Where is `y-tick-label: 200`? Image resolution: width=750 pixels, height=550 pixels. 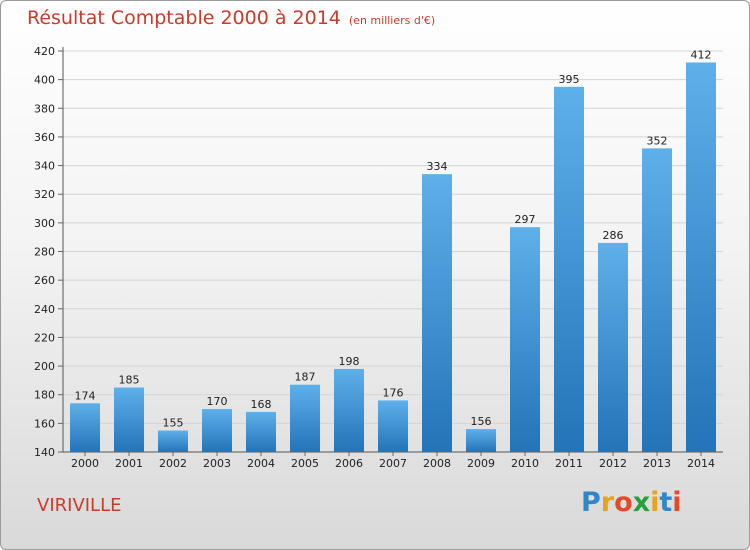 y-tick-label: 200 is located at coordinates (44, 366).